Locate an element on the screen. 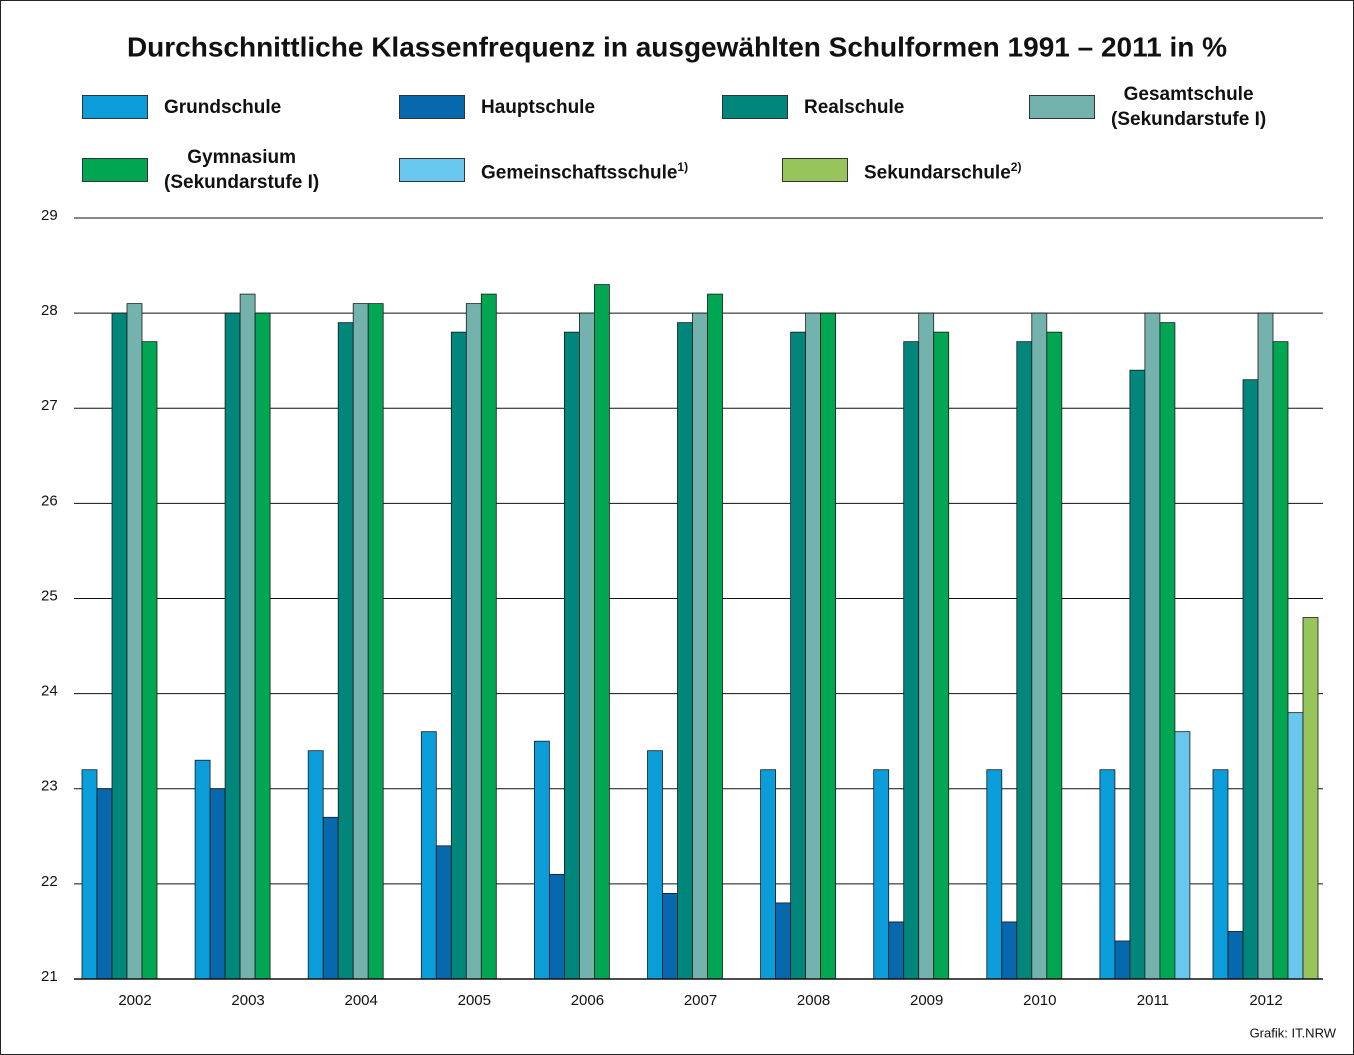 This screenshot has width=1354, height=1055. x-tick-label: 2004 is located at coordinates (361, 1000).